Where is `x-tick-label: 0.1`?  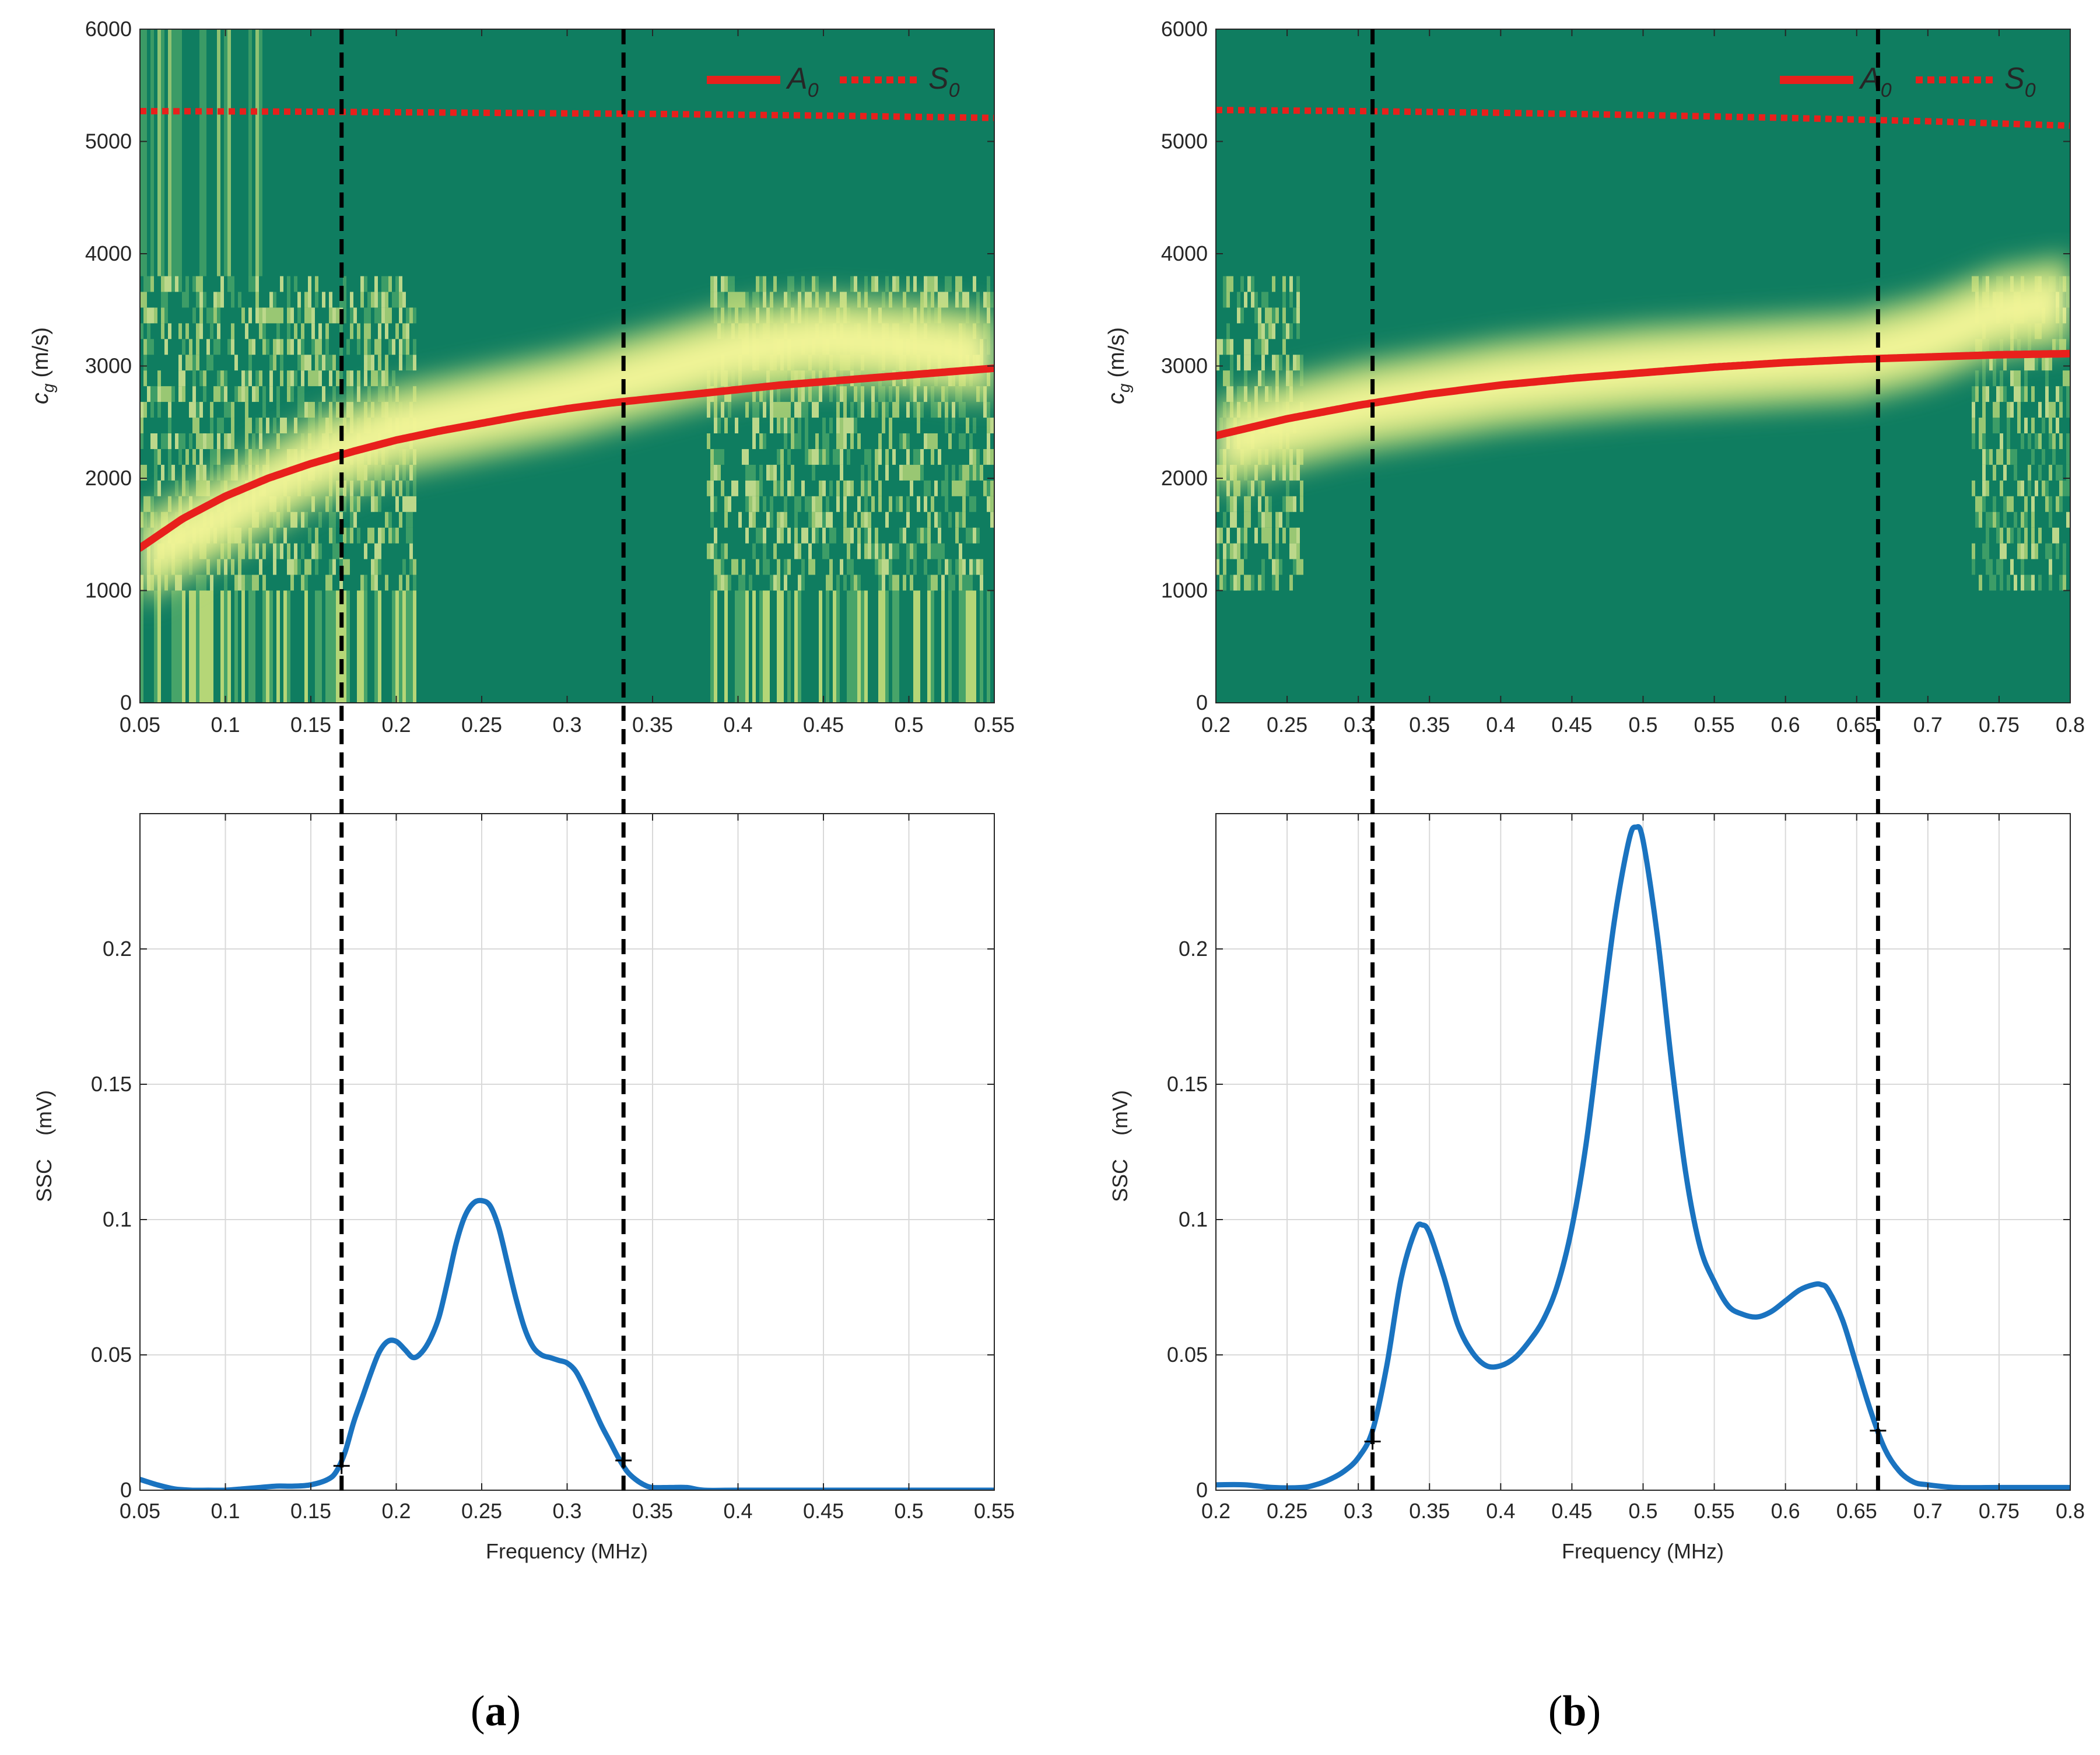 x-tick-label: 0.1 is located at coordinates (225, 1511).